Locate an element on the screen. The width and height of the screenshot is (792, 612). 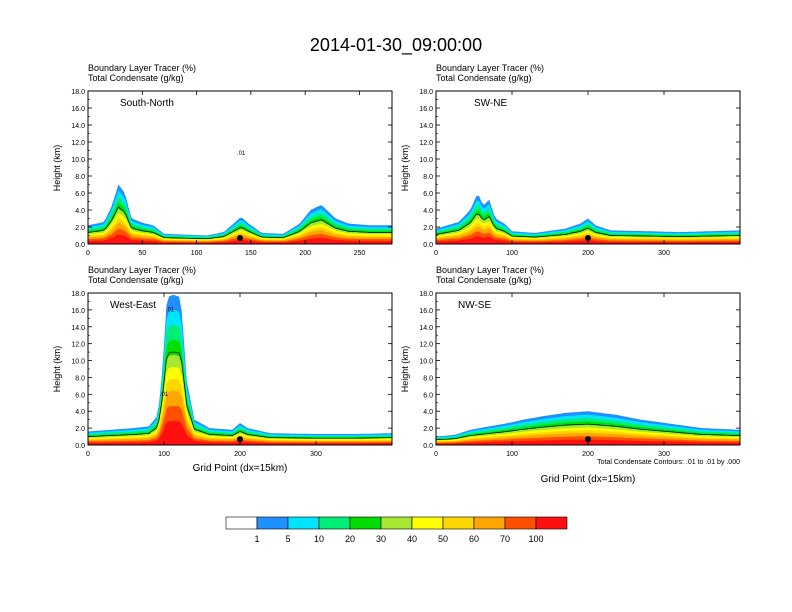
legend-label: 60 is located at coordinates (474, 539).